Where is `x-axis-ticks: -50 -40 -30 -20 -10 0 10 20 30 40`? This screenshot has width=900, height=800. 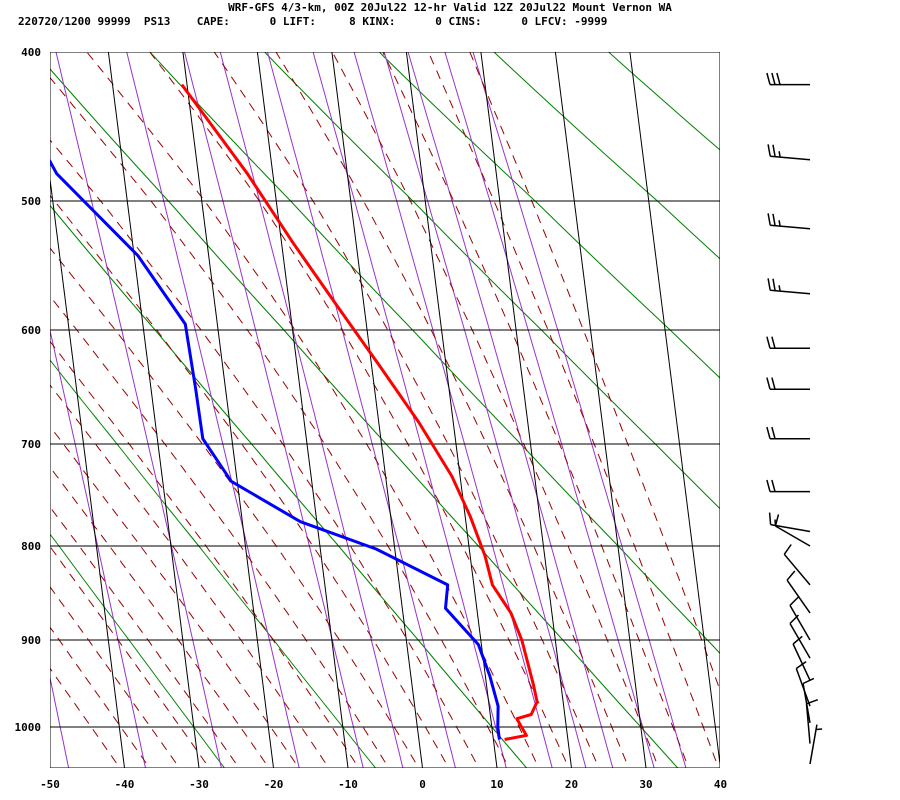
x-axis-ticks: -50 -40 -30 -20 -10 0 10 20 30 40 is located at coordinates (383, 784).